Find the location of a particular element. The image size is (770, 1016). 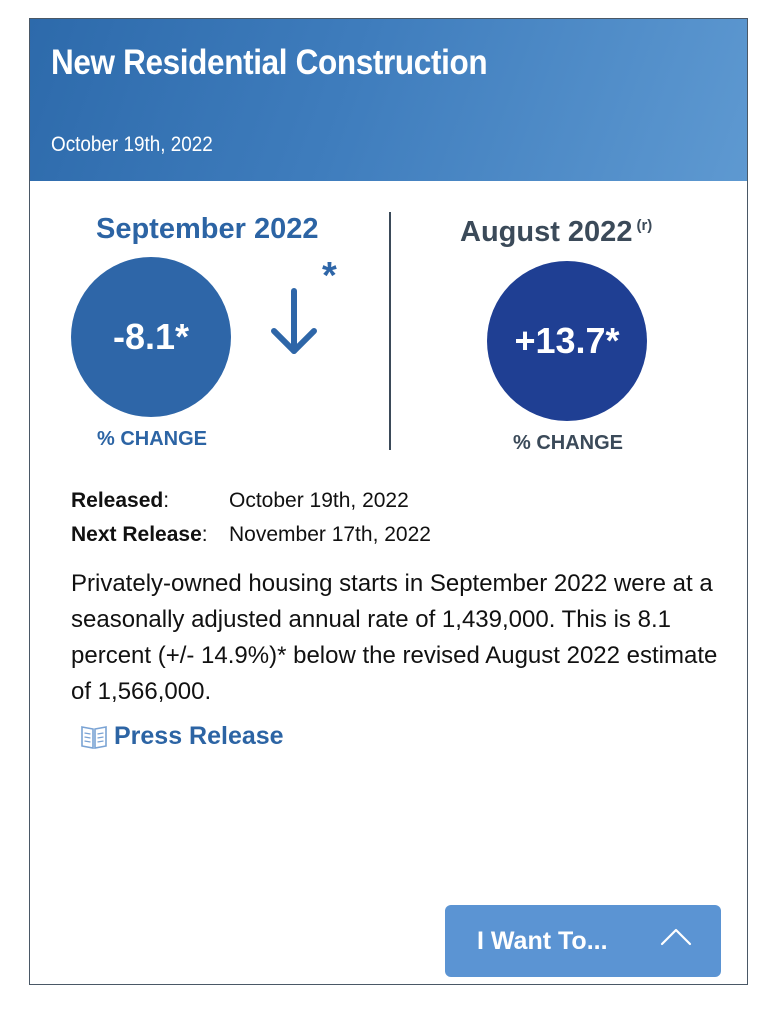

next-release-label: Next Release is located at coordinates (136, 534).